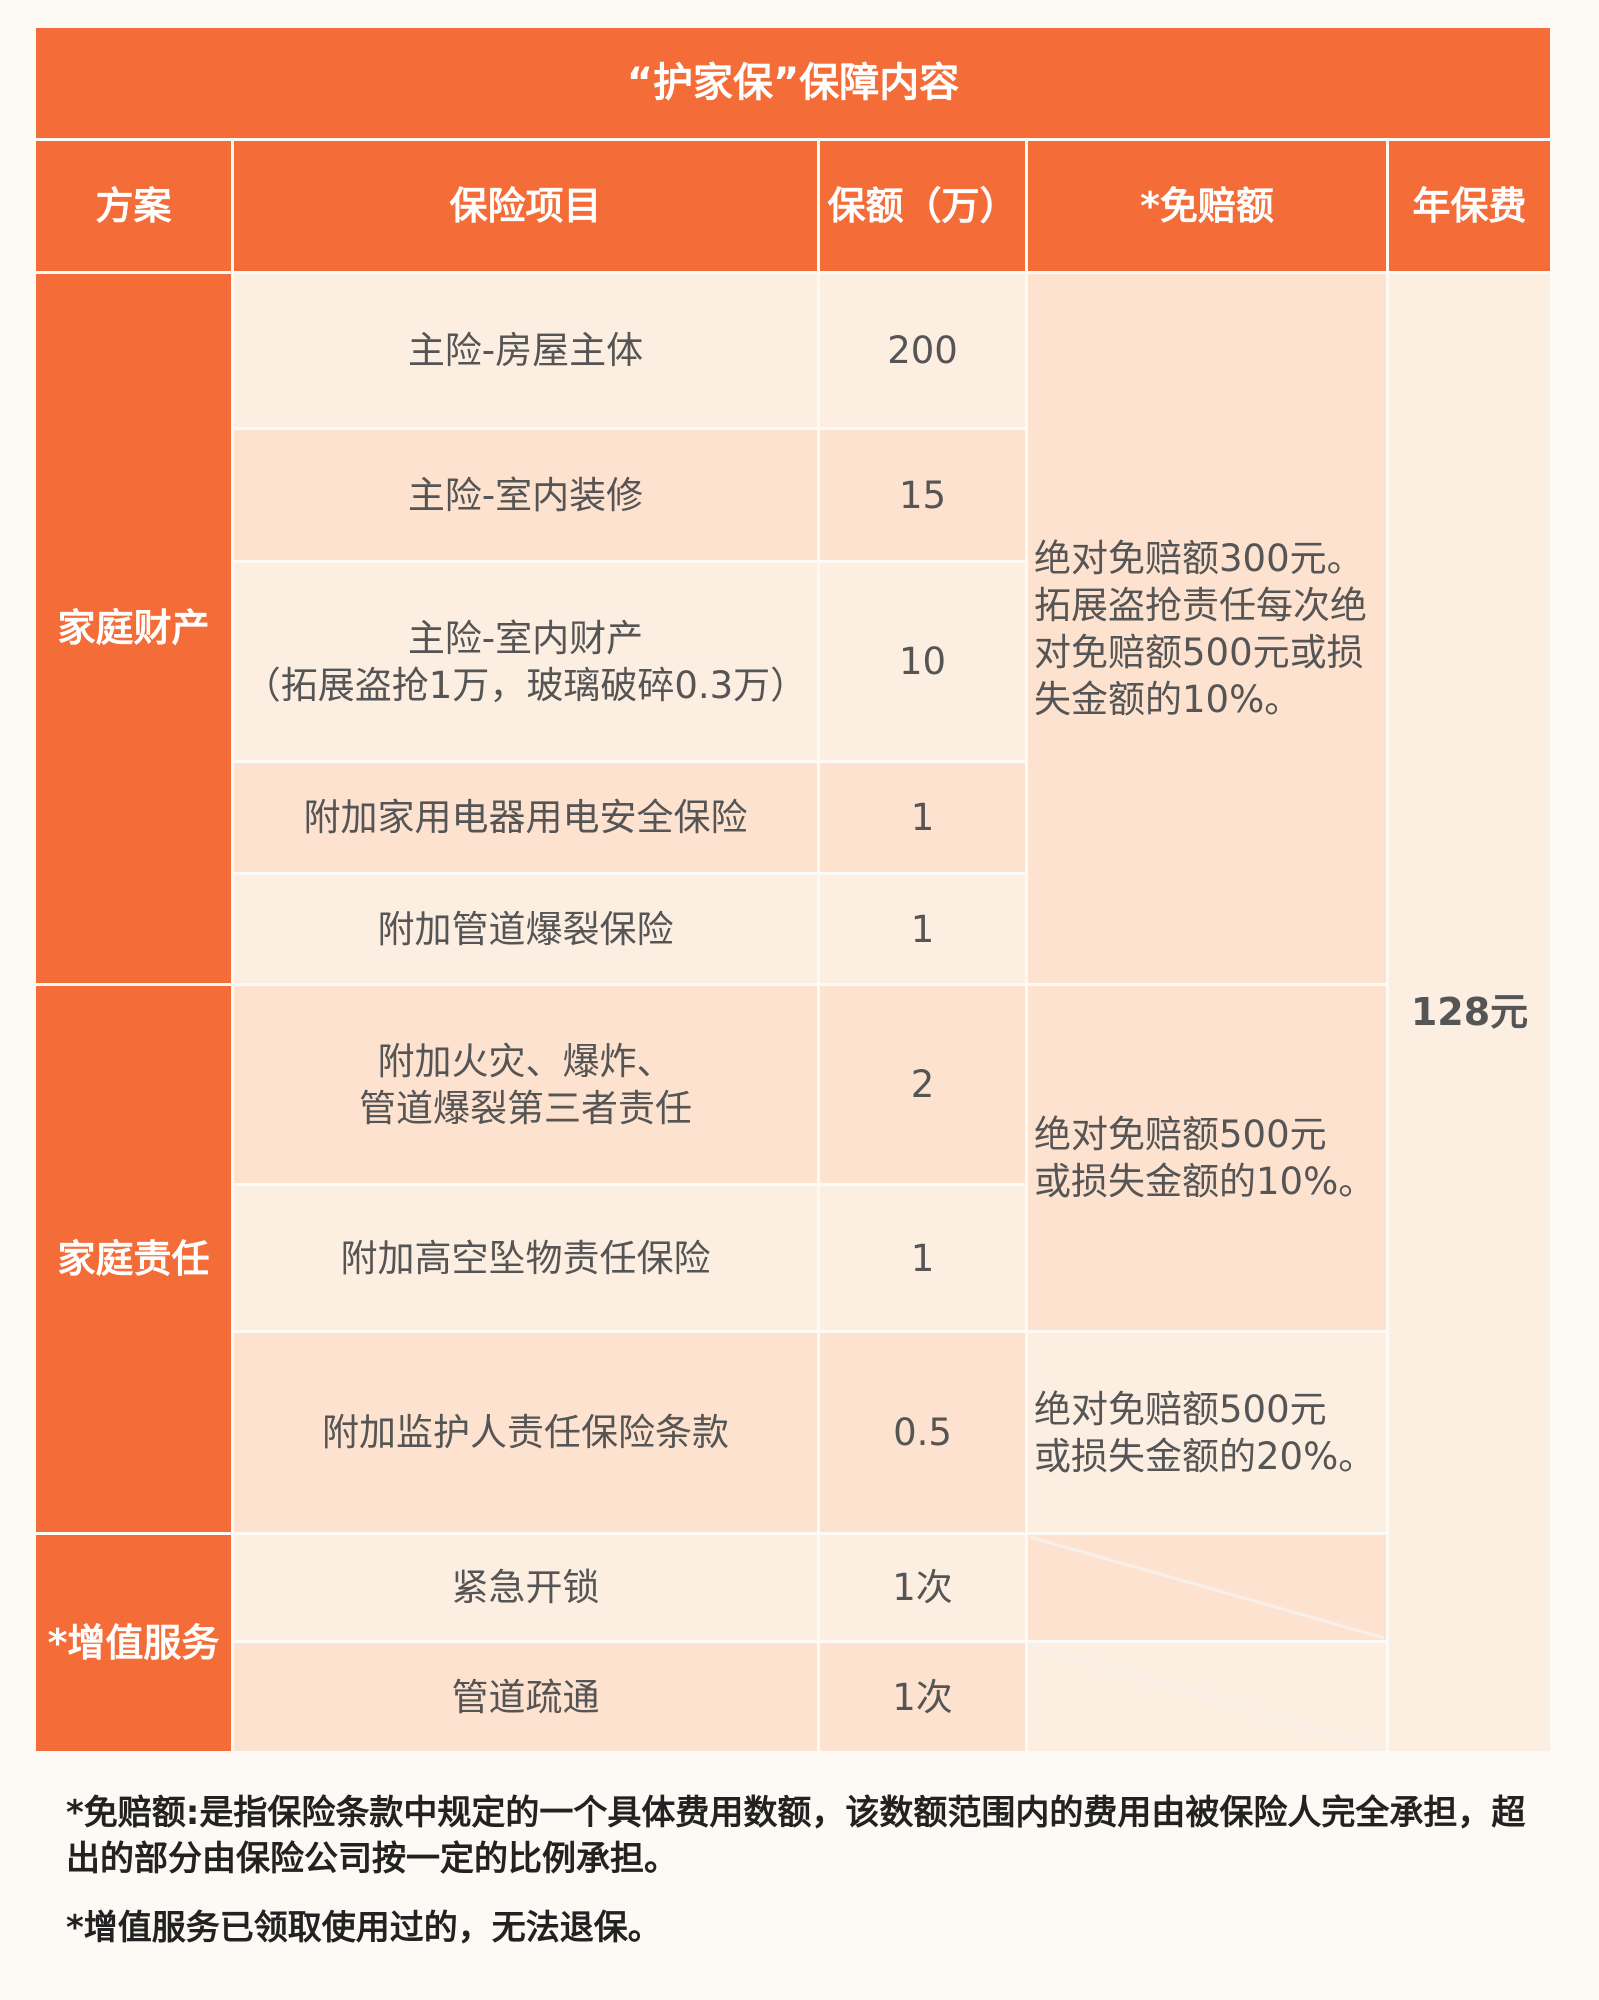 The image size is (1599, 2000). Describe the element at coordinates (133, 1643) in the screenshot. I see `plan-service: *增值服务` at that location.